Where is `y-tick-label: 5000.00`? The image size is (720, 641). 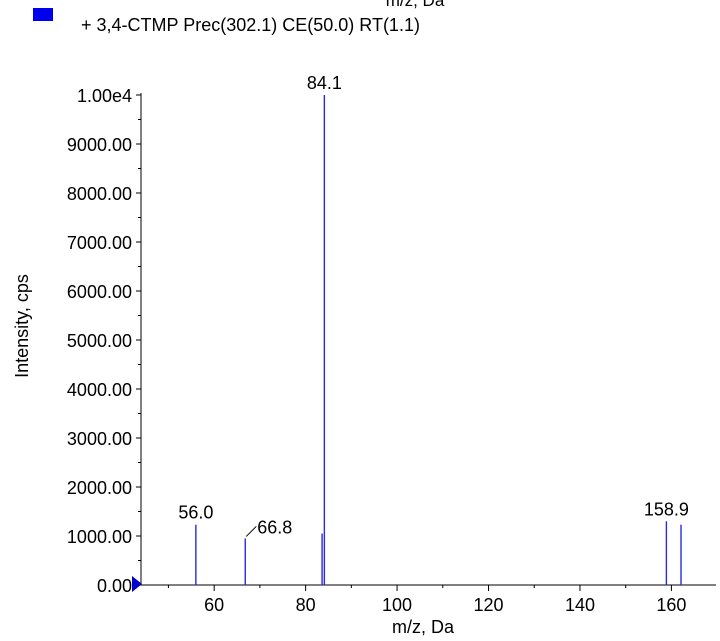
y-tick-label: 5000.00 is located at coordinates (99, 341).